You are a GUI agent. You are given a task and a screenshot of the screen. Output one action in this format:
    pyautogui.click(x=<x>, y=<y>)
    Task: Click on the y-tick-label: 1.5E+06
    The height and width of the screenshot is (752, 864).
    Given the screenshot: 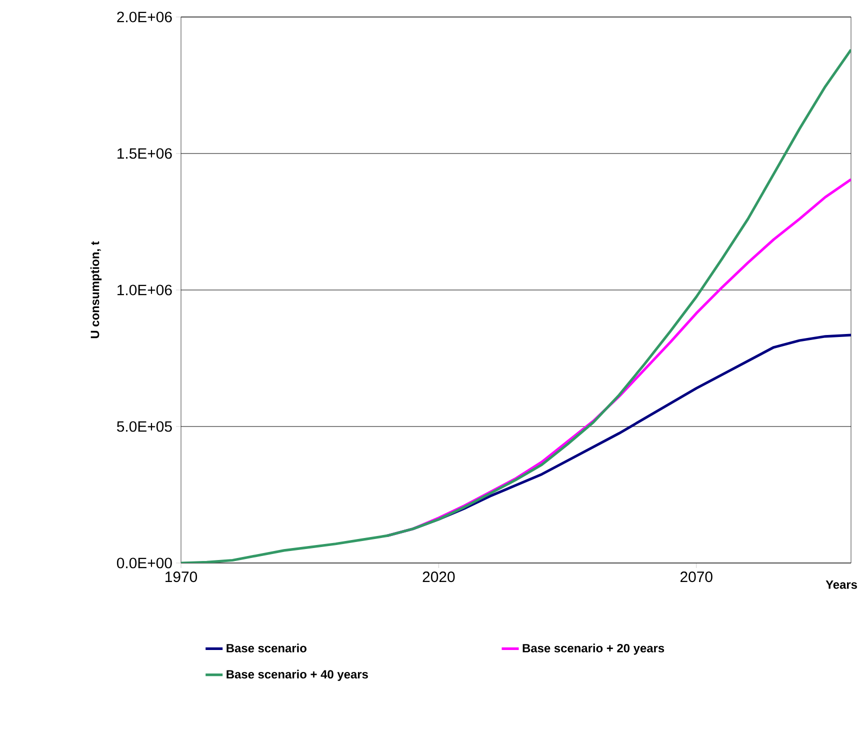 What is the action you would take?
    pyautogui.click(x=145, y=153)
    